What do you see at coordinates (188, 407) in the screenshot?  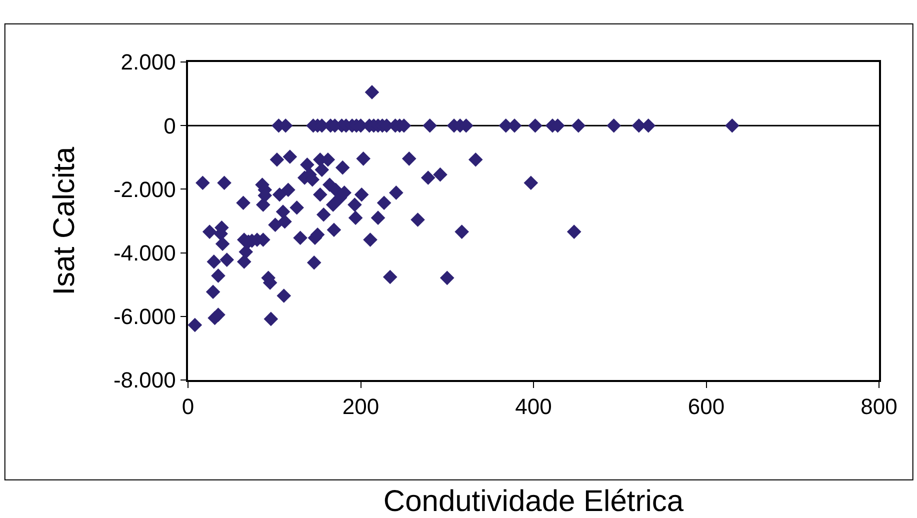 I see `x-tick-label: 0` at bounding box center [188, 407].